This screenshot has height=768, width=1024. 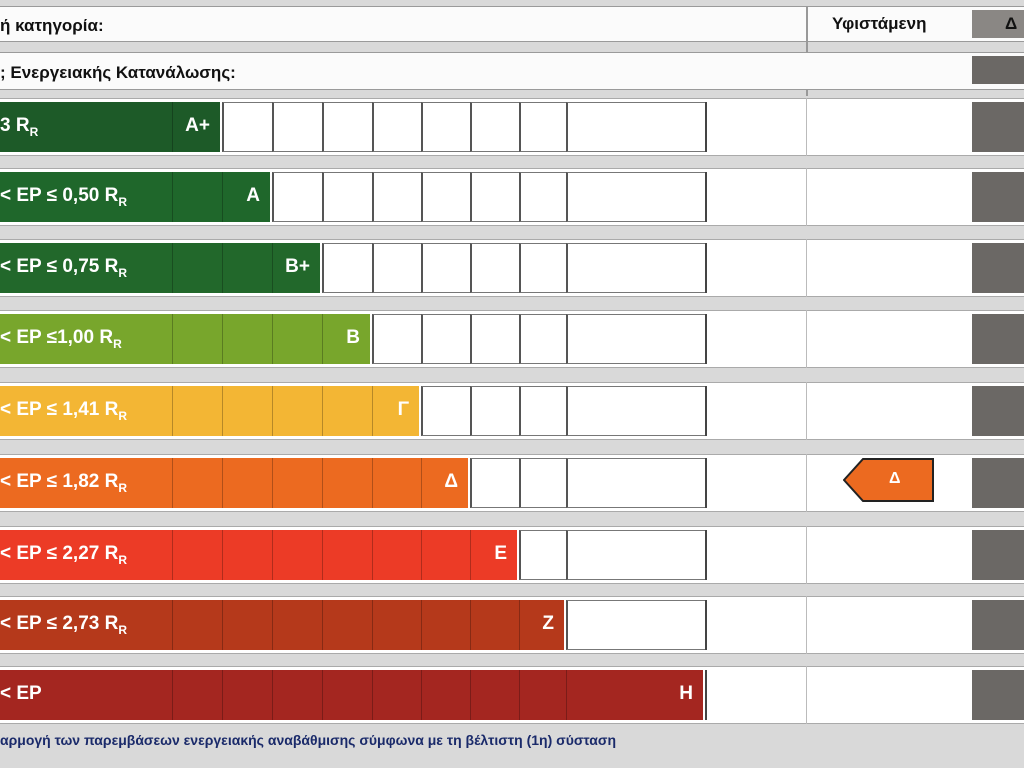 I want to click on class-letter: A, so click(x=253, y=195).